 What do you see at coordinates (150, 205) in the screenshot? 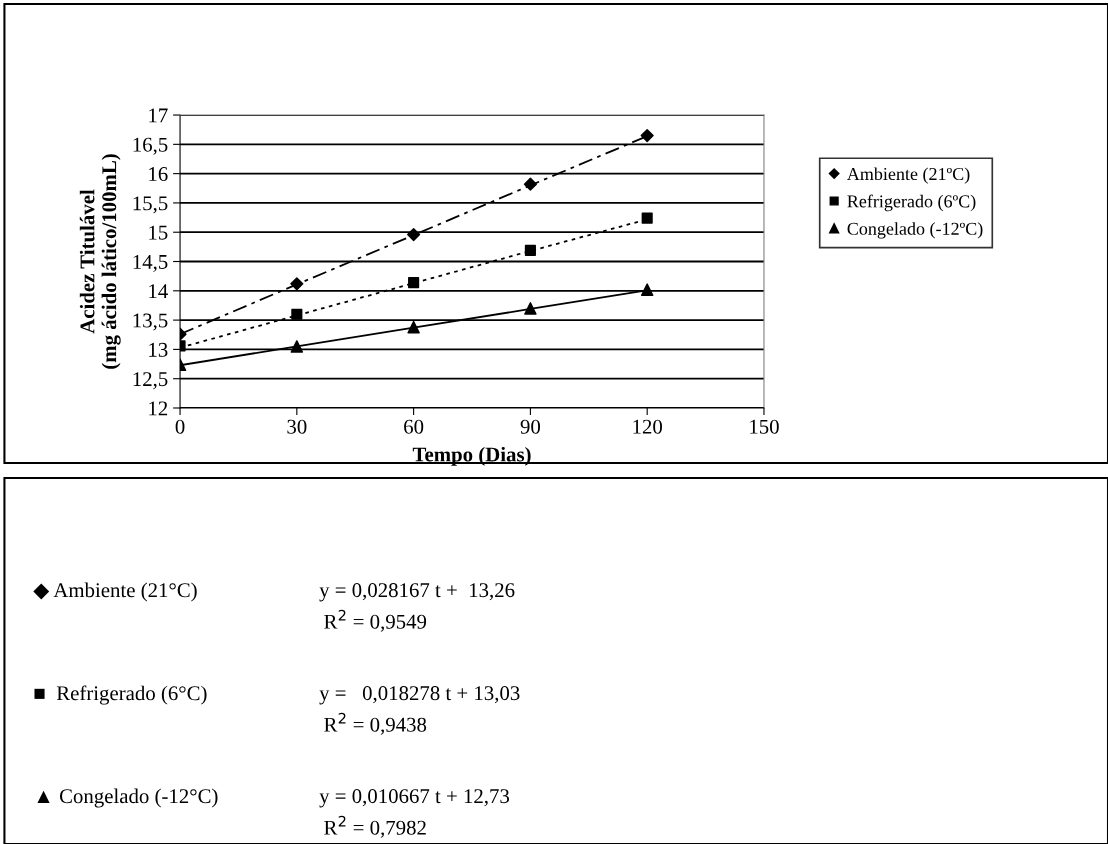
I see `y-tick-label: 15,5` at bounding box center [150, 205].